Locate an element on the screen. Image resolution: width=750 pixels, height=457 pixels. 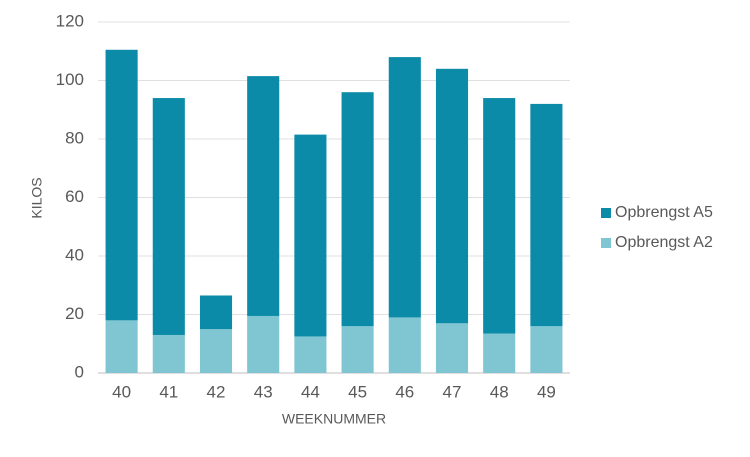
x-tick-label: 48 is located at coordinates (499, 391).